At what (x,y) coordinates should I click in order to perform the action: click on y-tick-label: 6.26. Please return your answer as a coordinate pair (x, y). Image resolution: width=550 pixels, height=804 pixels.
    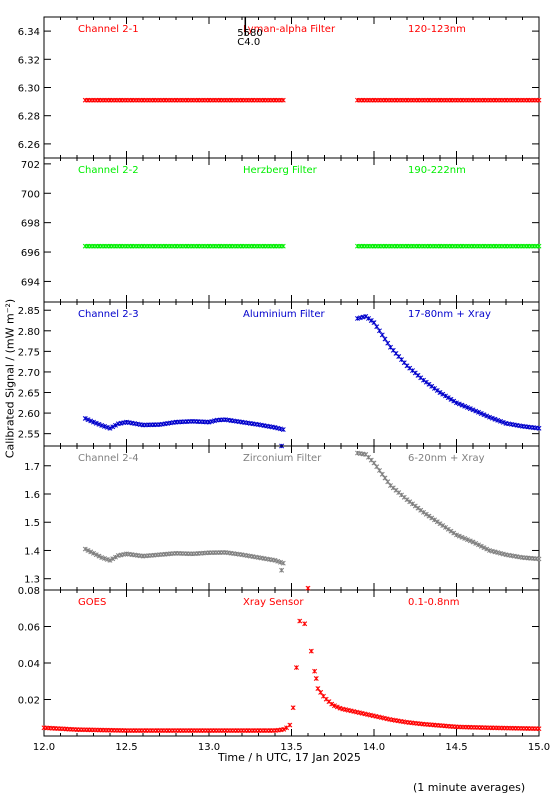
    Looking at the image, I should click on (29, 145).